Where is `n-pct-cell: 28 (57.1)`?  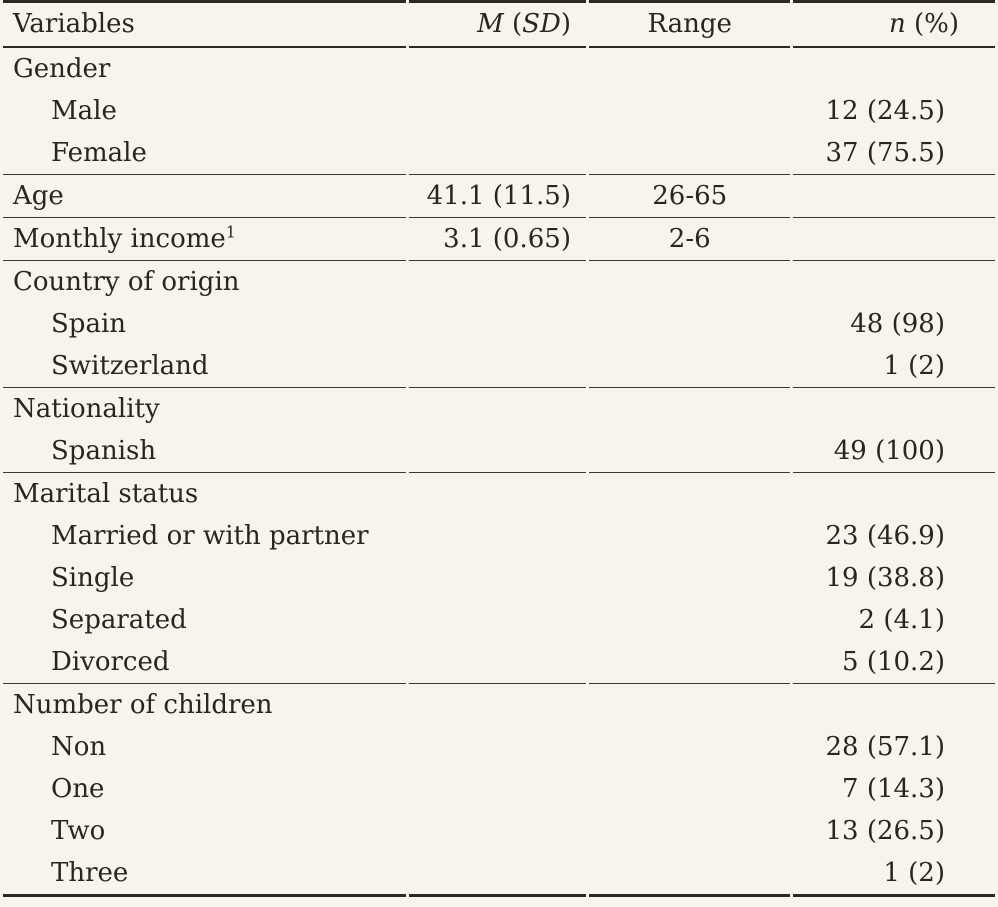
n-pct-cell: 28 (57.1) is located at coordinates (885, 747).